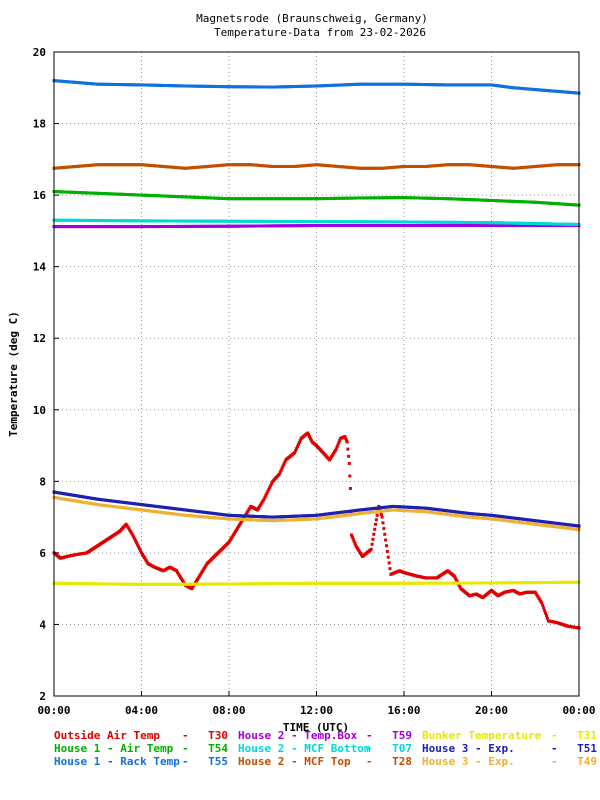 This screenshot has height=800, width=600. Describe the element at coordinates (40, 195) in the screenshot. I see `y-tick-label: 16` at that location.